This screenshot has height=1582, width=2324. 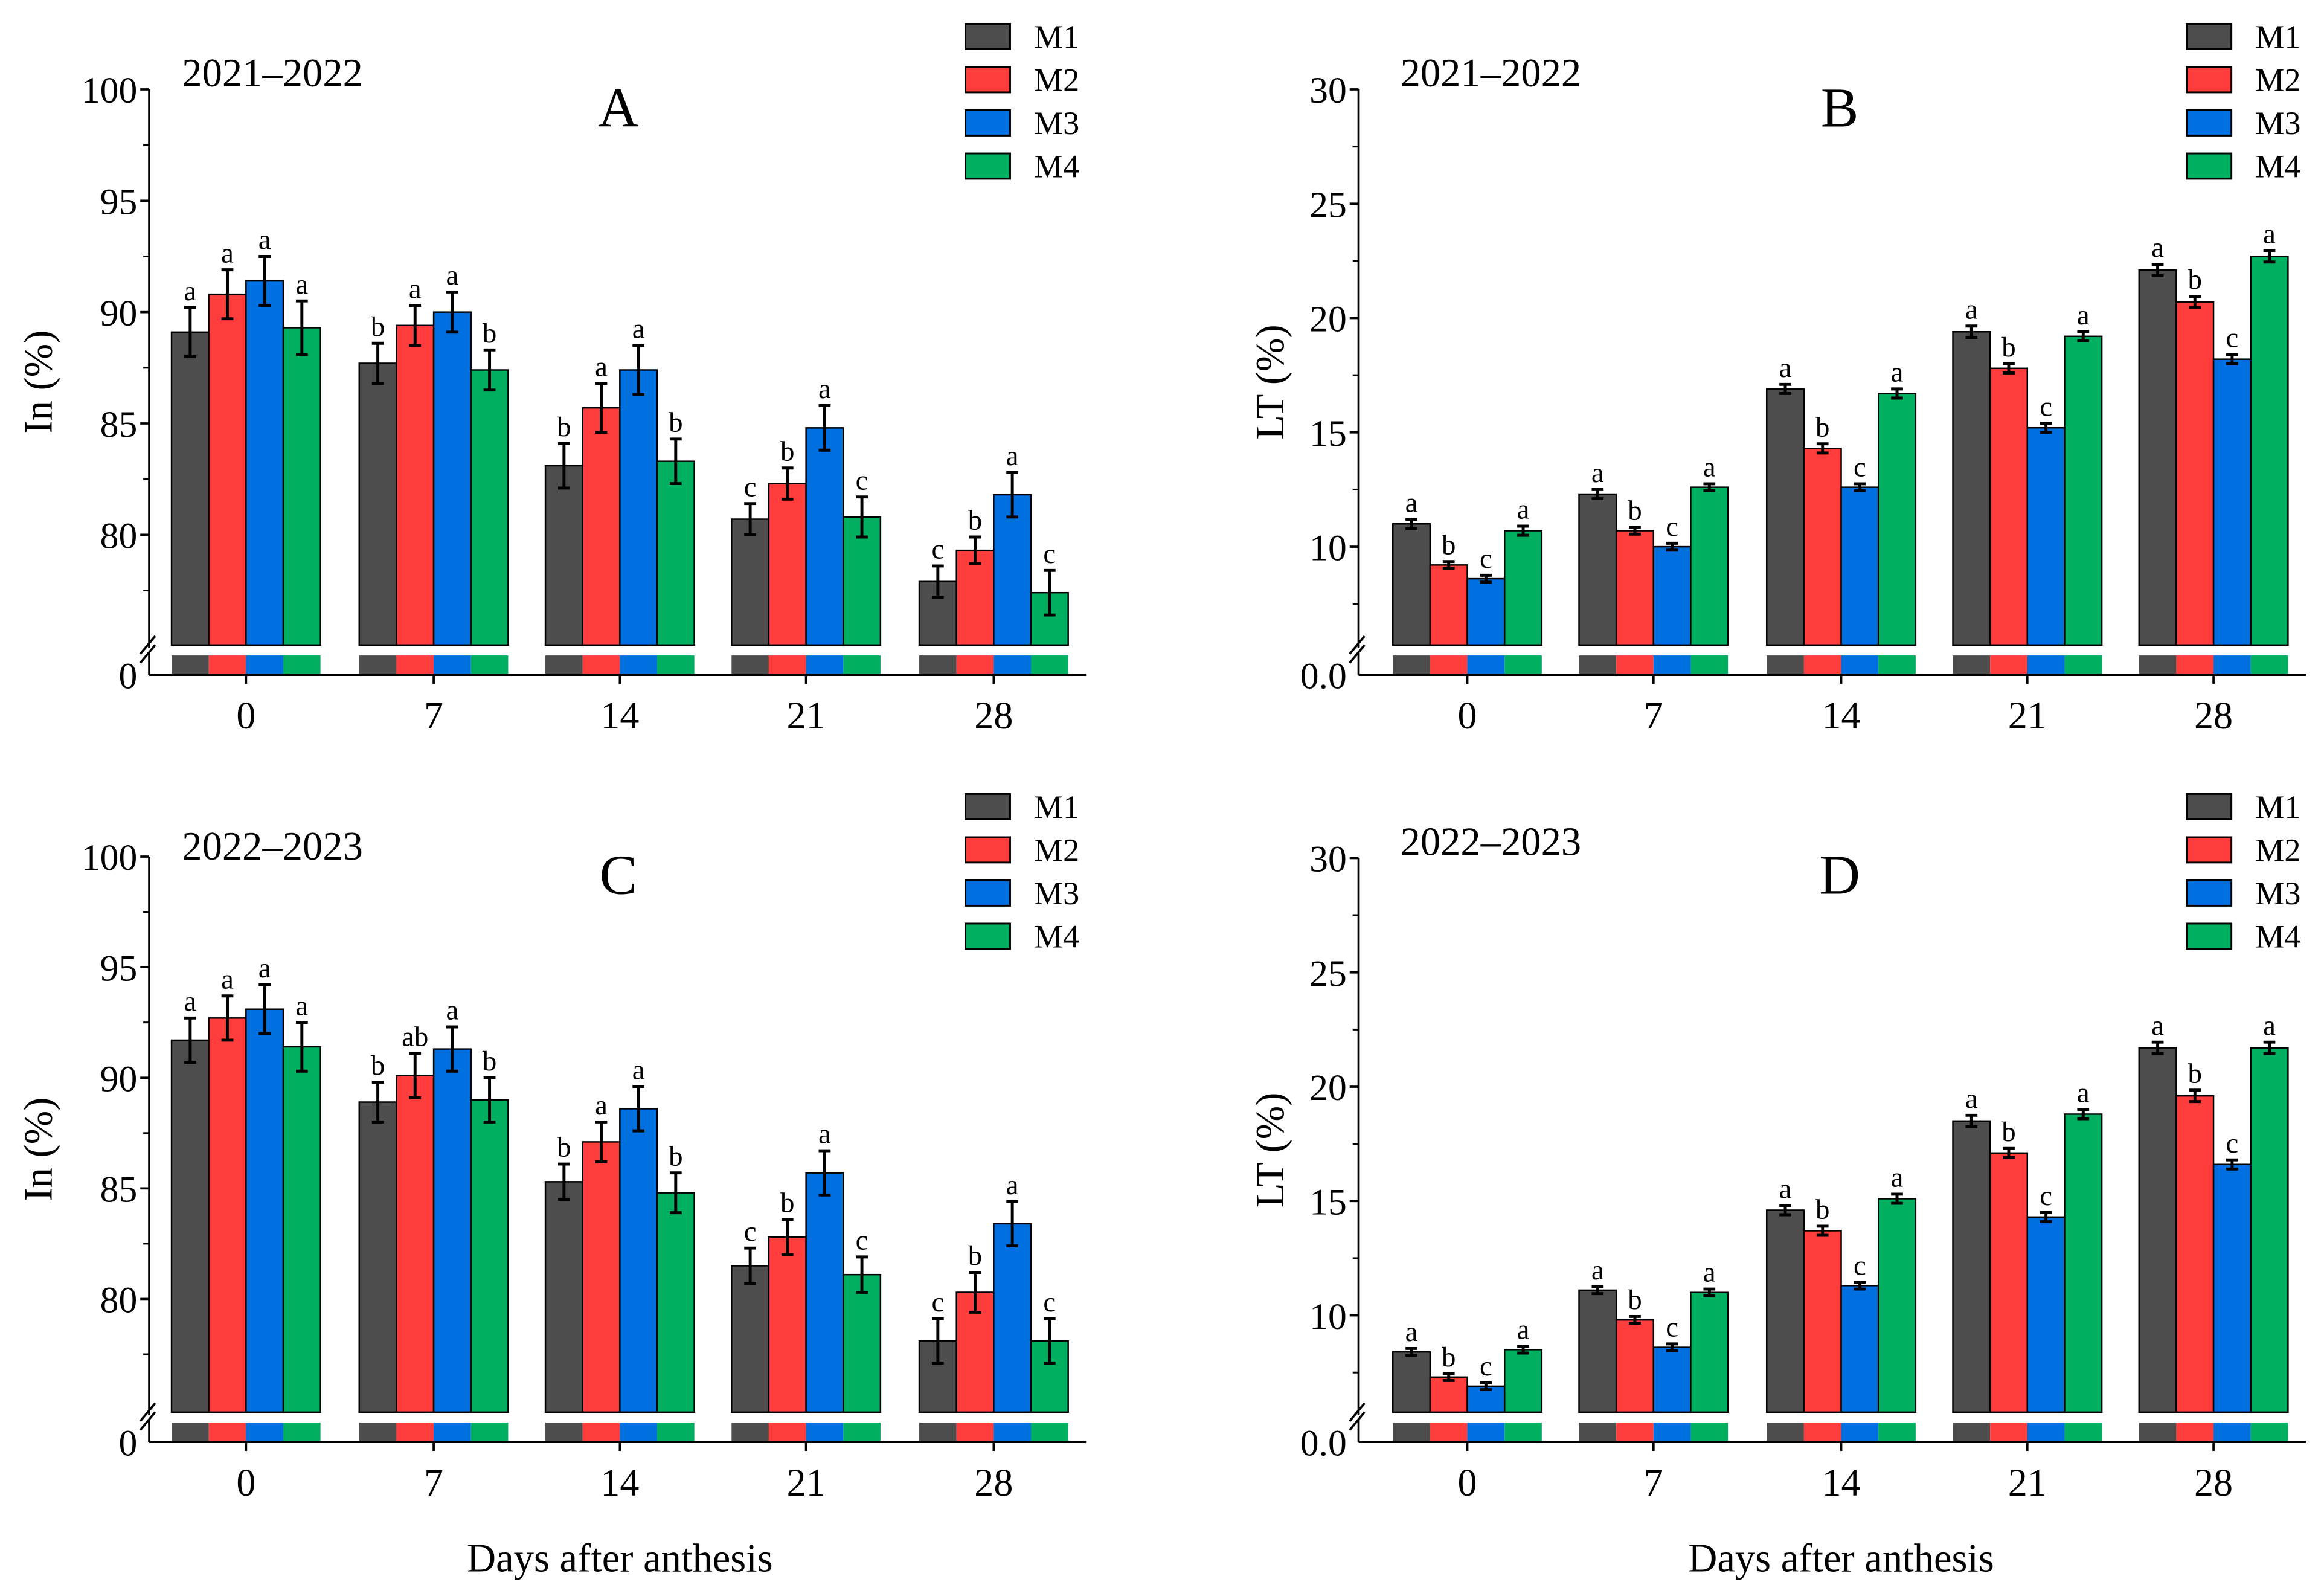 What do you see at coordinates (1328, 859) in the screenshot?
I see `y-tick-label: 30` at bounding box center [1328, 859].